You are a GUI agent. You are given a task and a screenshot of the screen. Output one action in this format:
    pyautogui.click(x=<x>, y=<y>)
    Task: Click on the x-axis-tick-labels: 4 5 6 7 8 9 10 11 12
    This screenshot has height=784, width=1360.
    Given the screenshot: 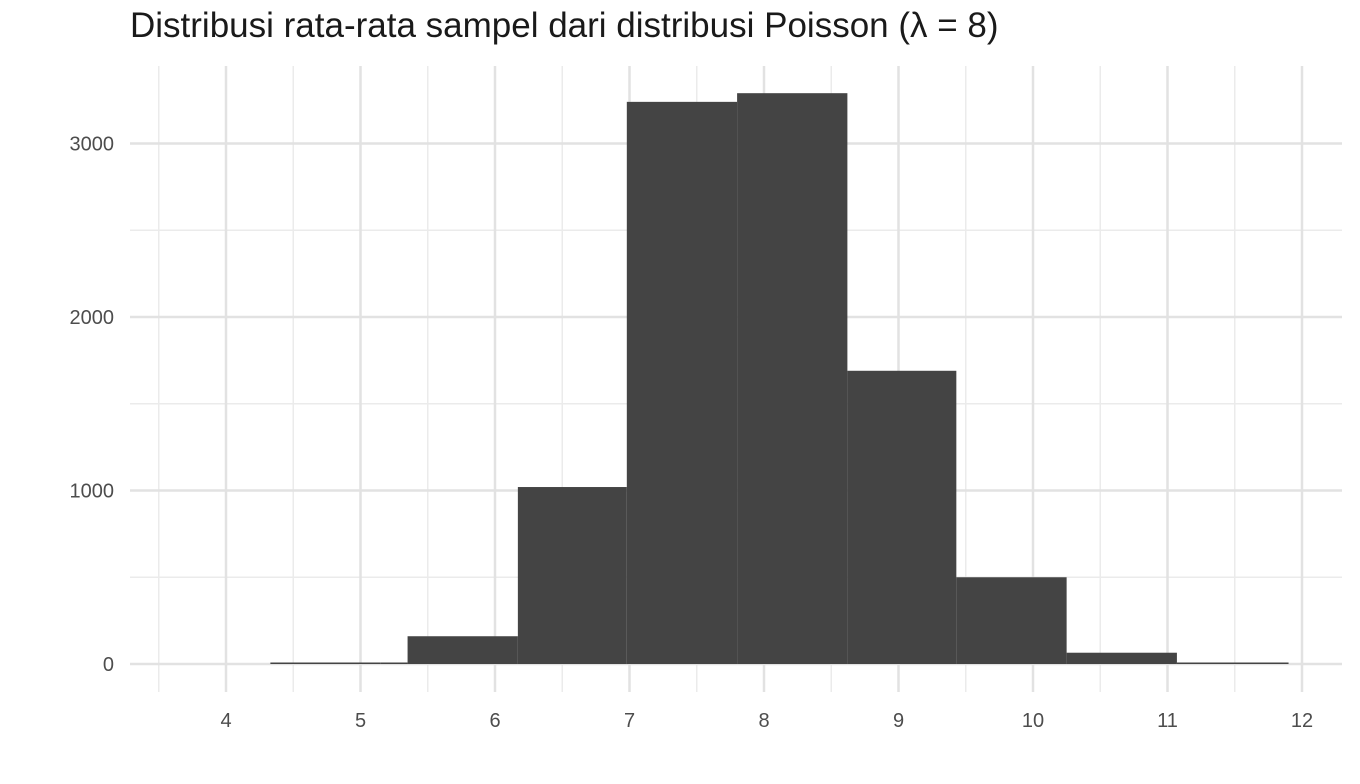 What is the action you would take?
    pyautogui.click(x=766, y=721)
    